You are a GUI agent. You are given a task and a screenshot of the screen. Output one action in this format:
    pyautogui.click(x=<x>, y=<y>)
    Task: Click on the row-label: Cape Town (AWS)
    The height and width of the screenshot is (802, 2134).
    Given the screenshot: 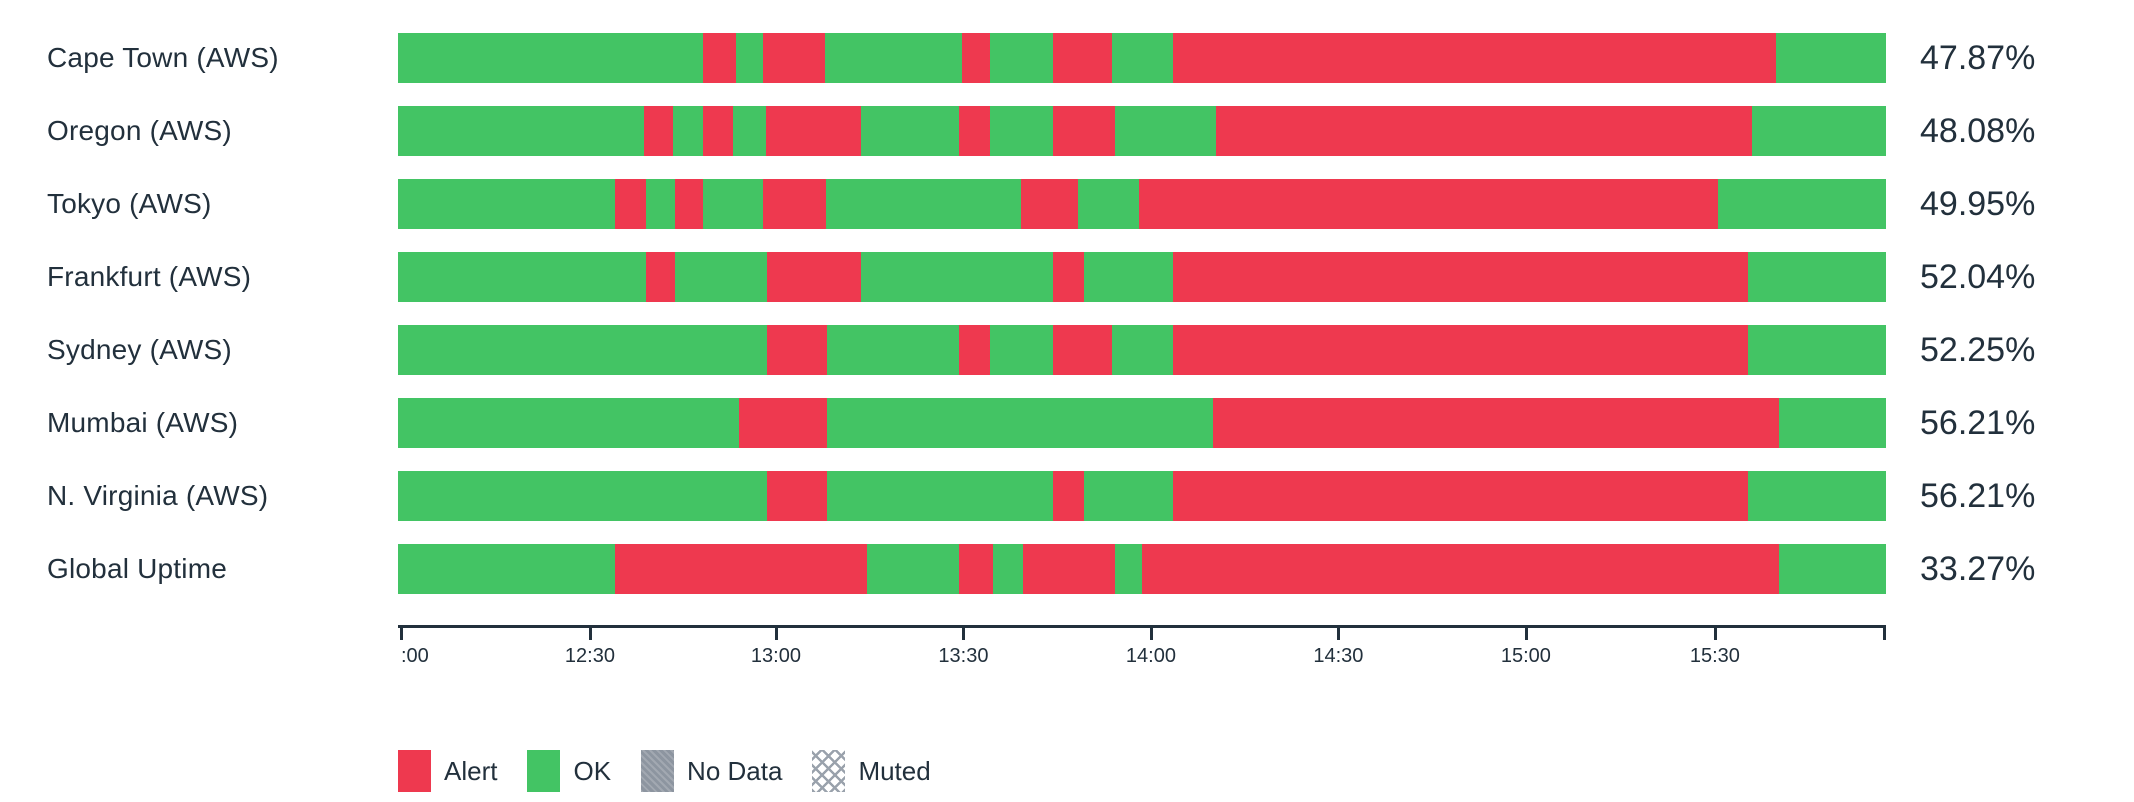 What is the action you would take?
    pyautogui.click(x=163, y=57)
    